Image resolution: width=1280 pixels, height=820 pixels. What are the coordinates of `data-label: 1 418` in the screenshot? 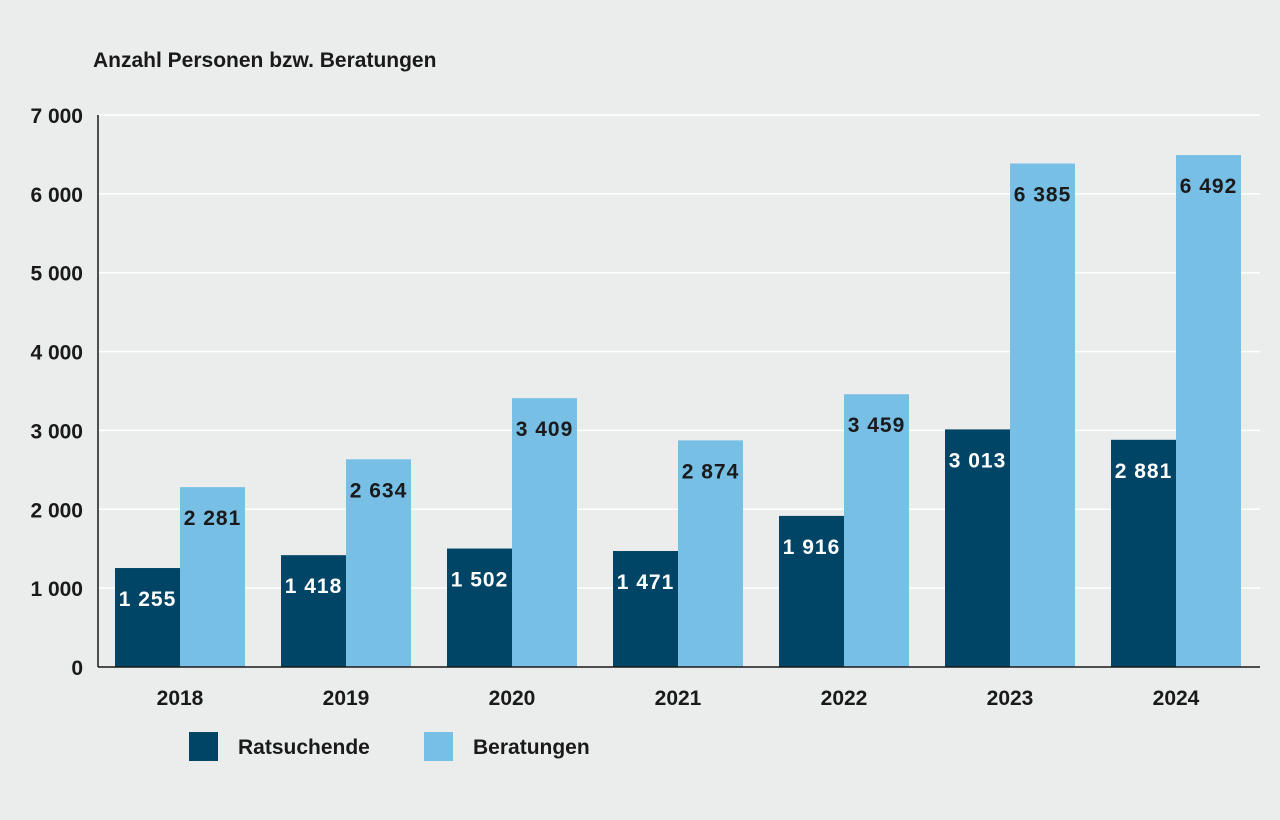 It's located at (314, 586).